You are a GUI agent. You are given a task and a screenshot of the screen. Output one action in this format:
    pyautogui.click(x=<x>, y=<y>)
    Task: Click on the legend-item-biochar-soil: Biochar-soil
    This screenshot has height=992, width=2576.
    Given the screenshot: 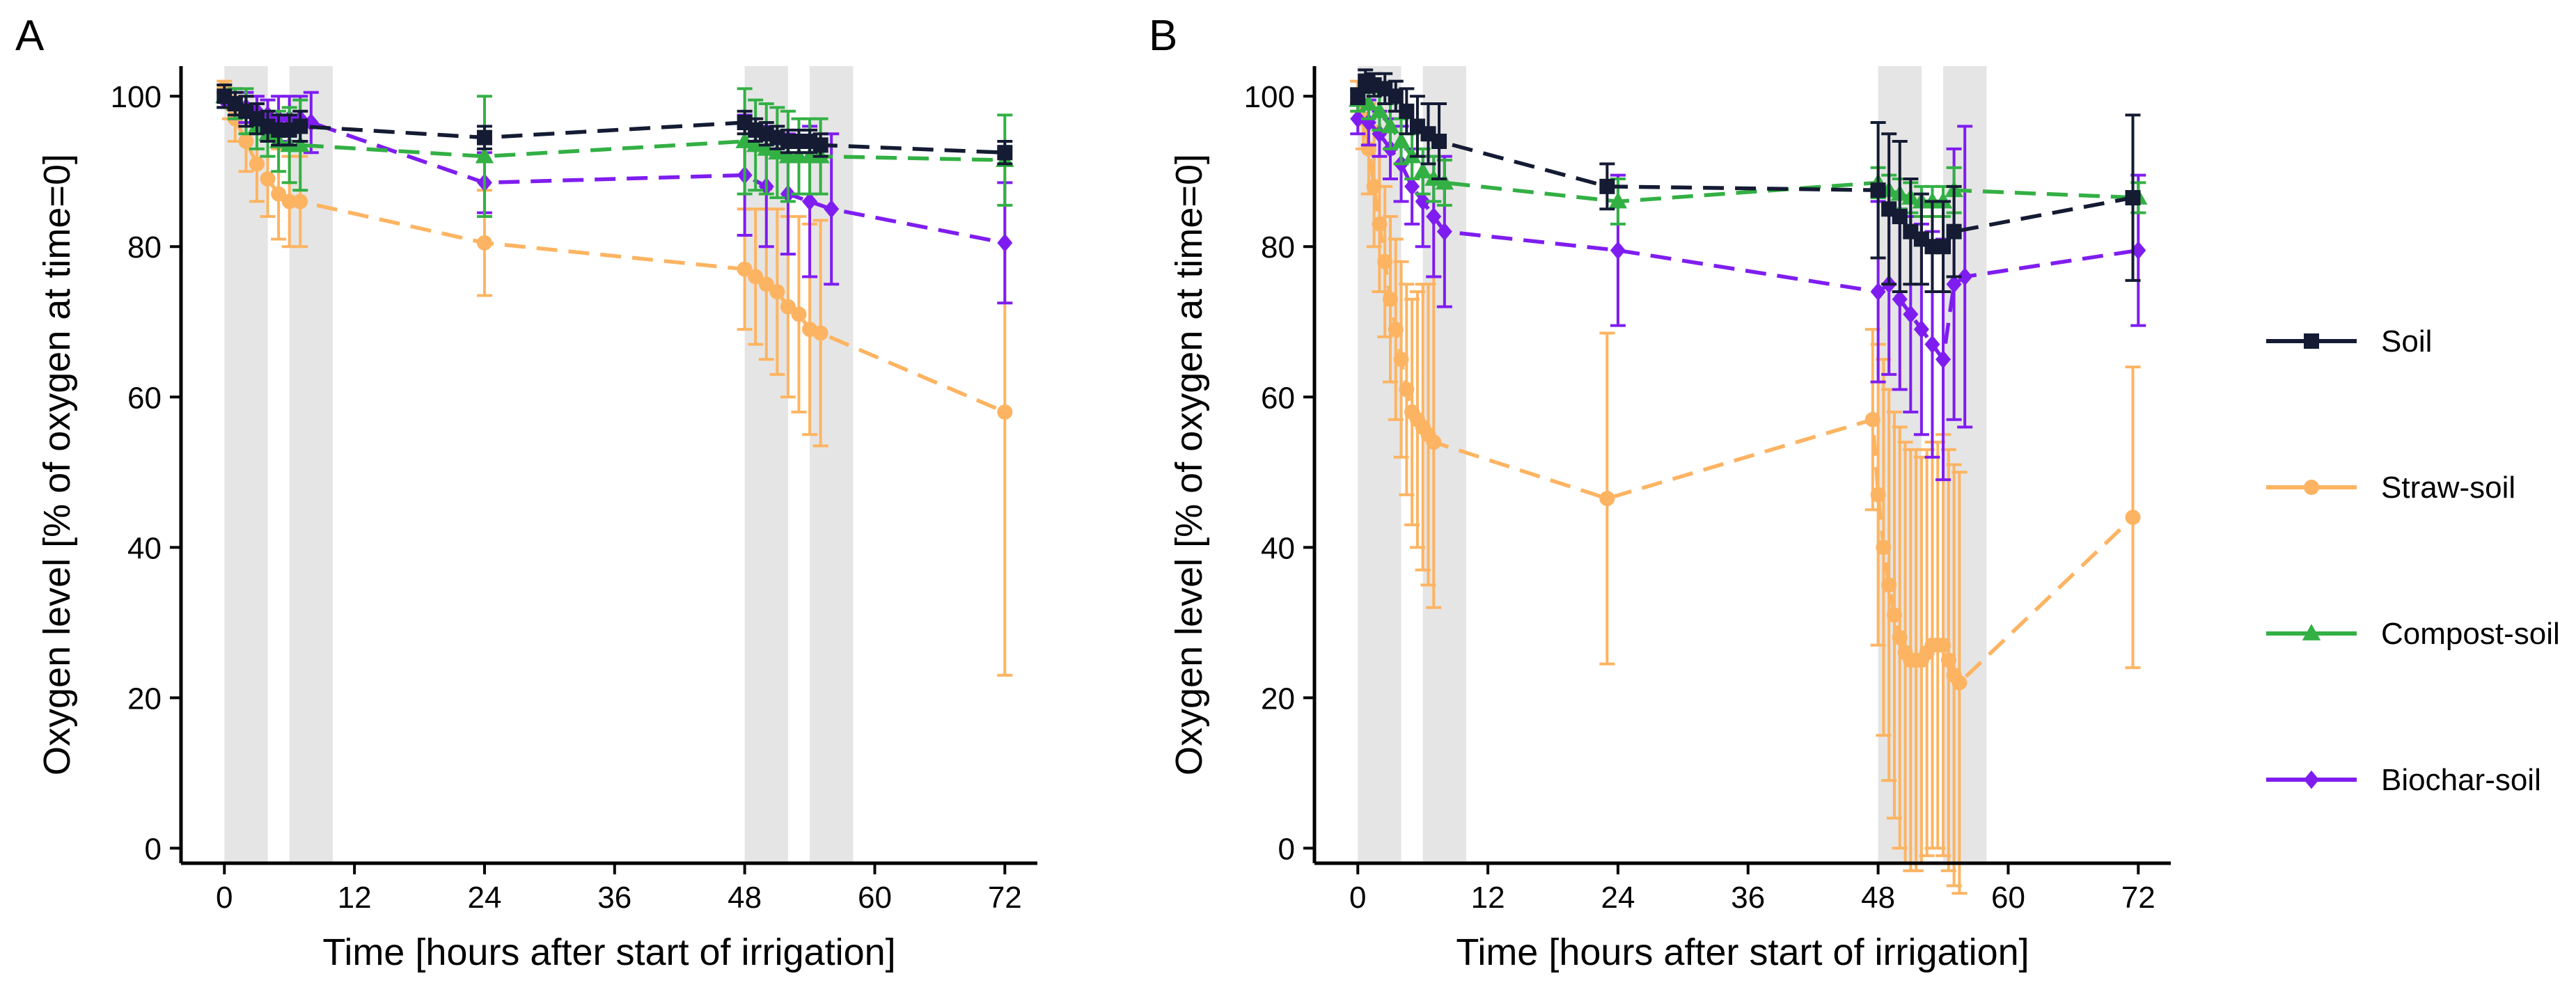 What is the action you would take?
    pyautogui.click(x=2403, y=780)
    